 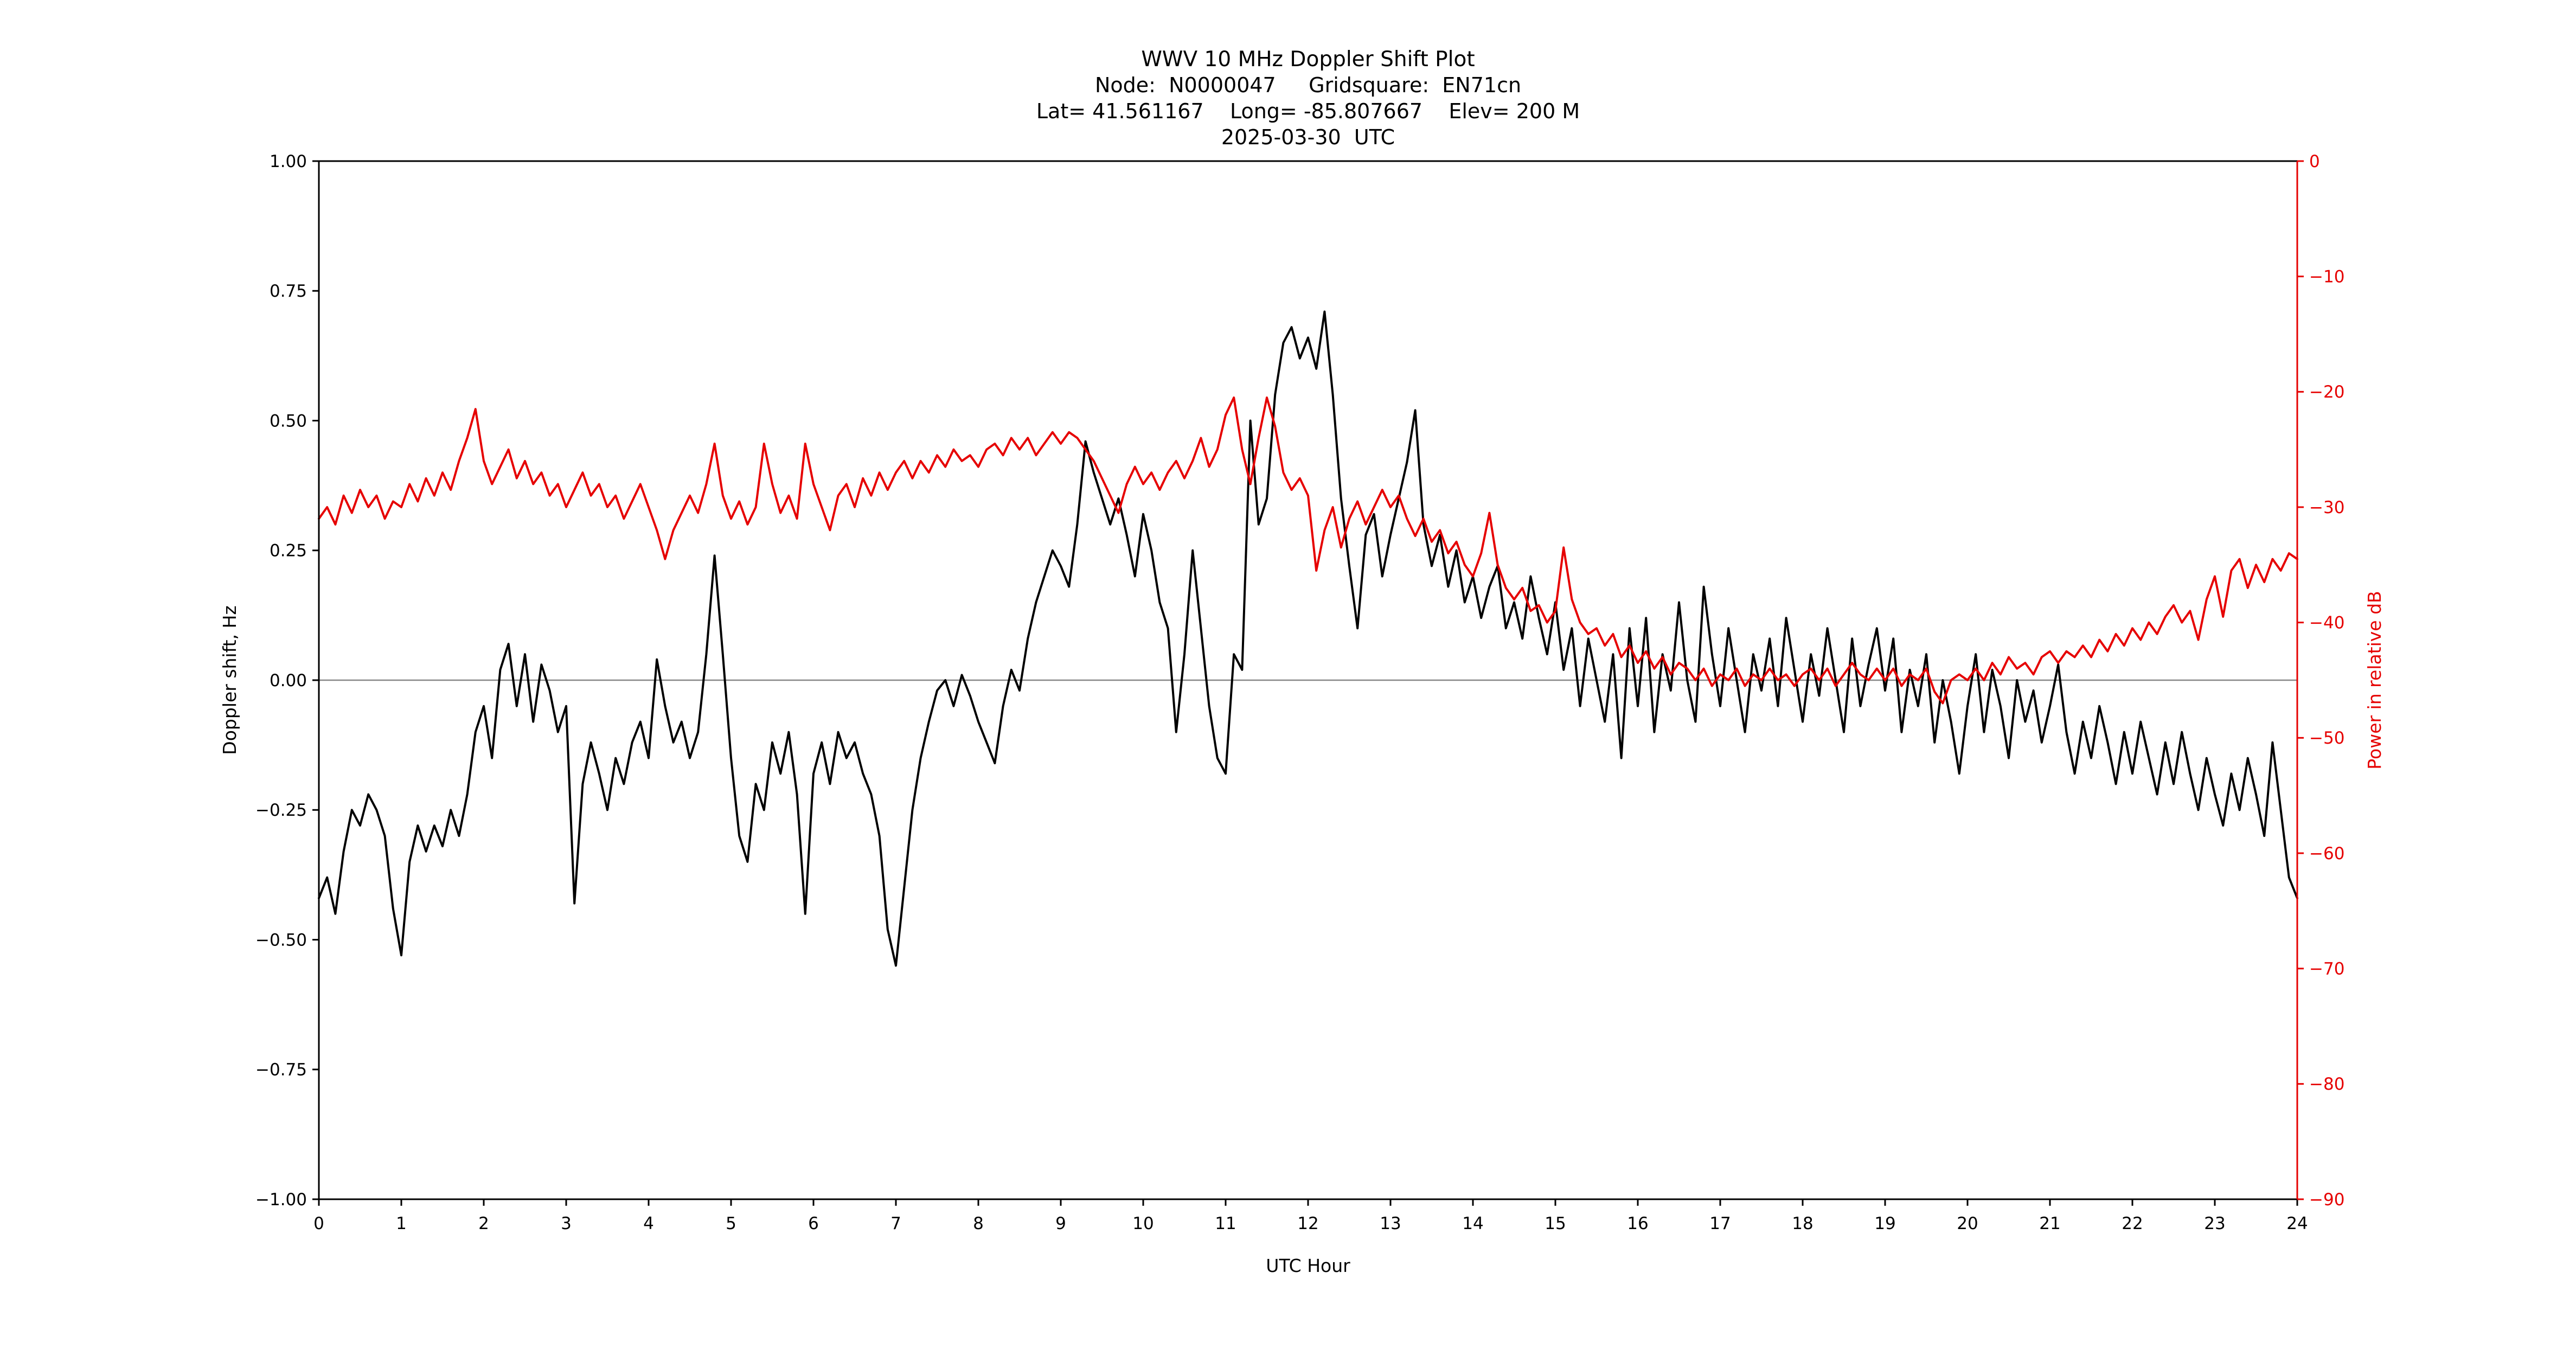 I want to click on x-tick-label: 19, so click(x=1884, y=1223).